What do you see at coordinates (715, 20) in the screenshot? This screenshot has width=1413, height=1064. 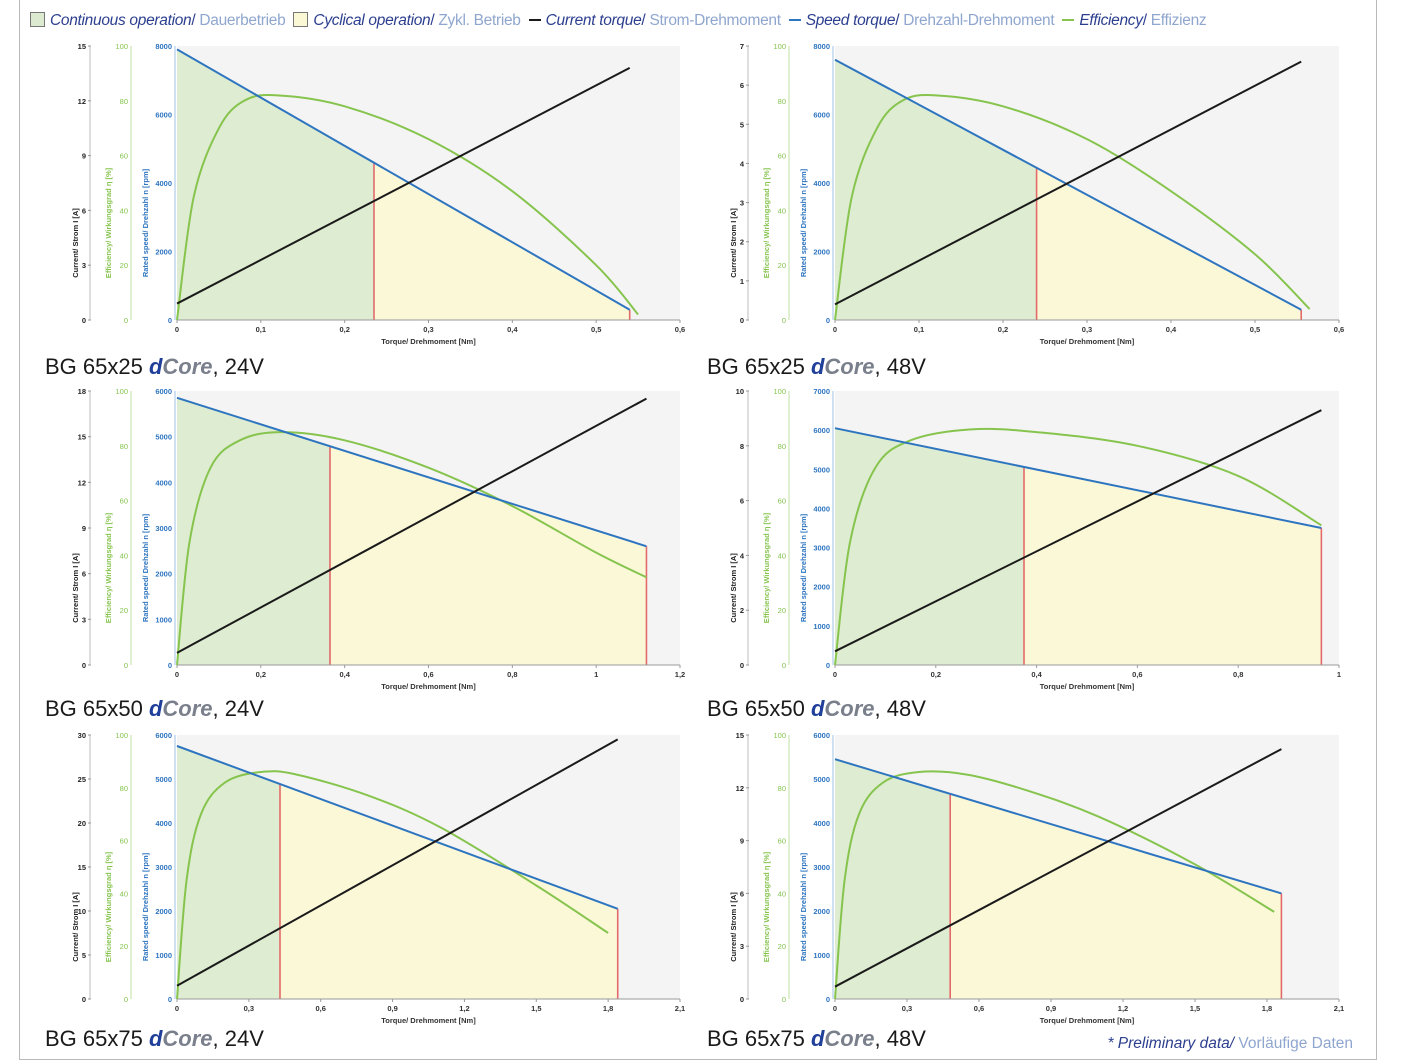 I see `legend-current-de: Strom-Drehmoment` at bounding box center [715, 20].